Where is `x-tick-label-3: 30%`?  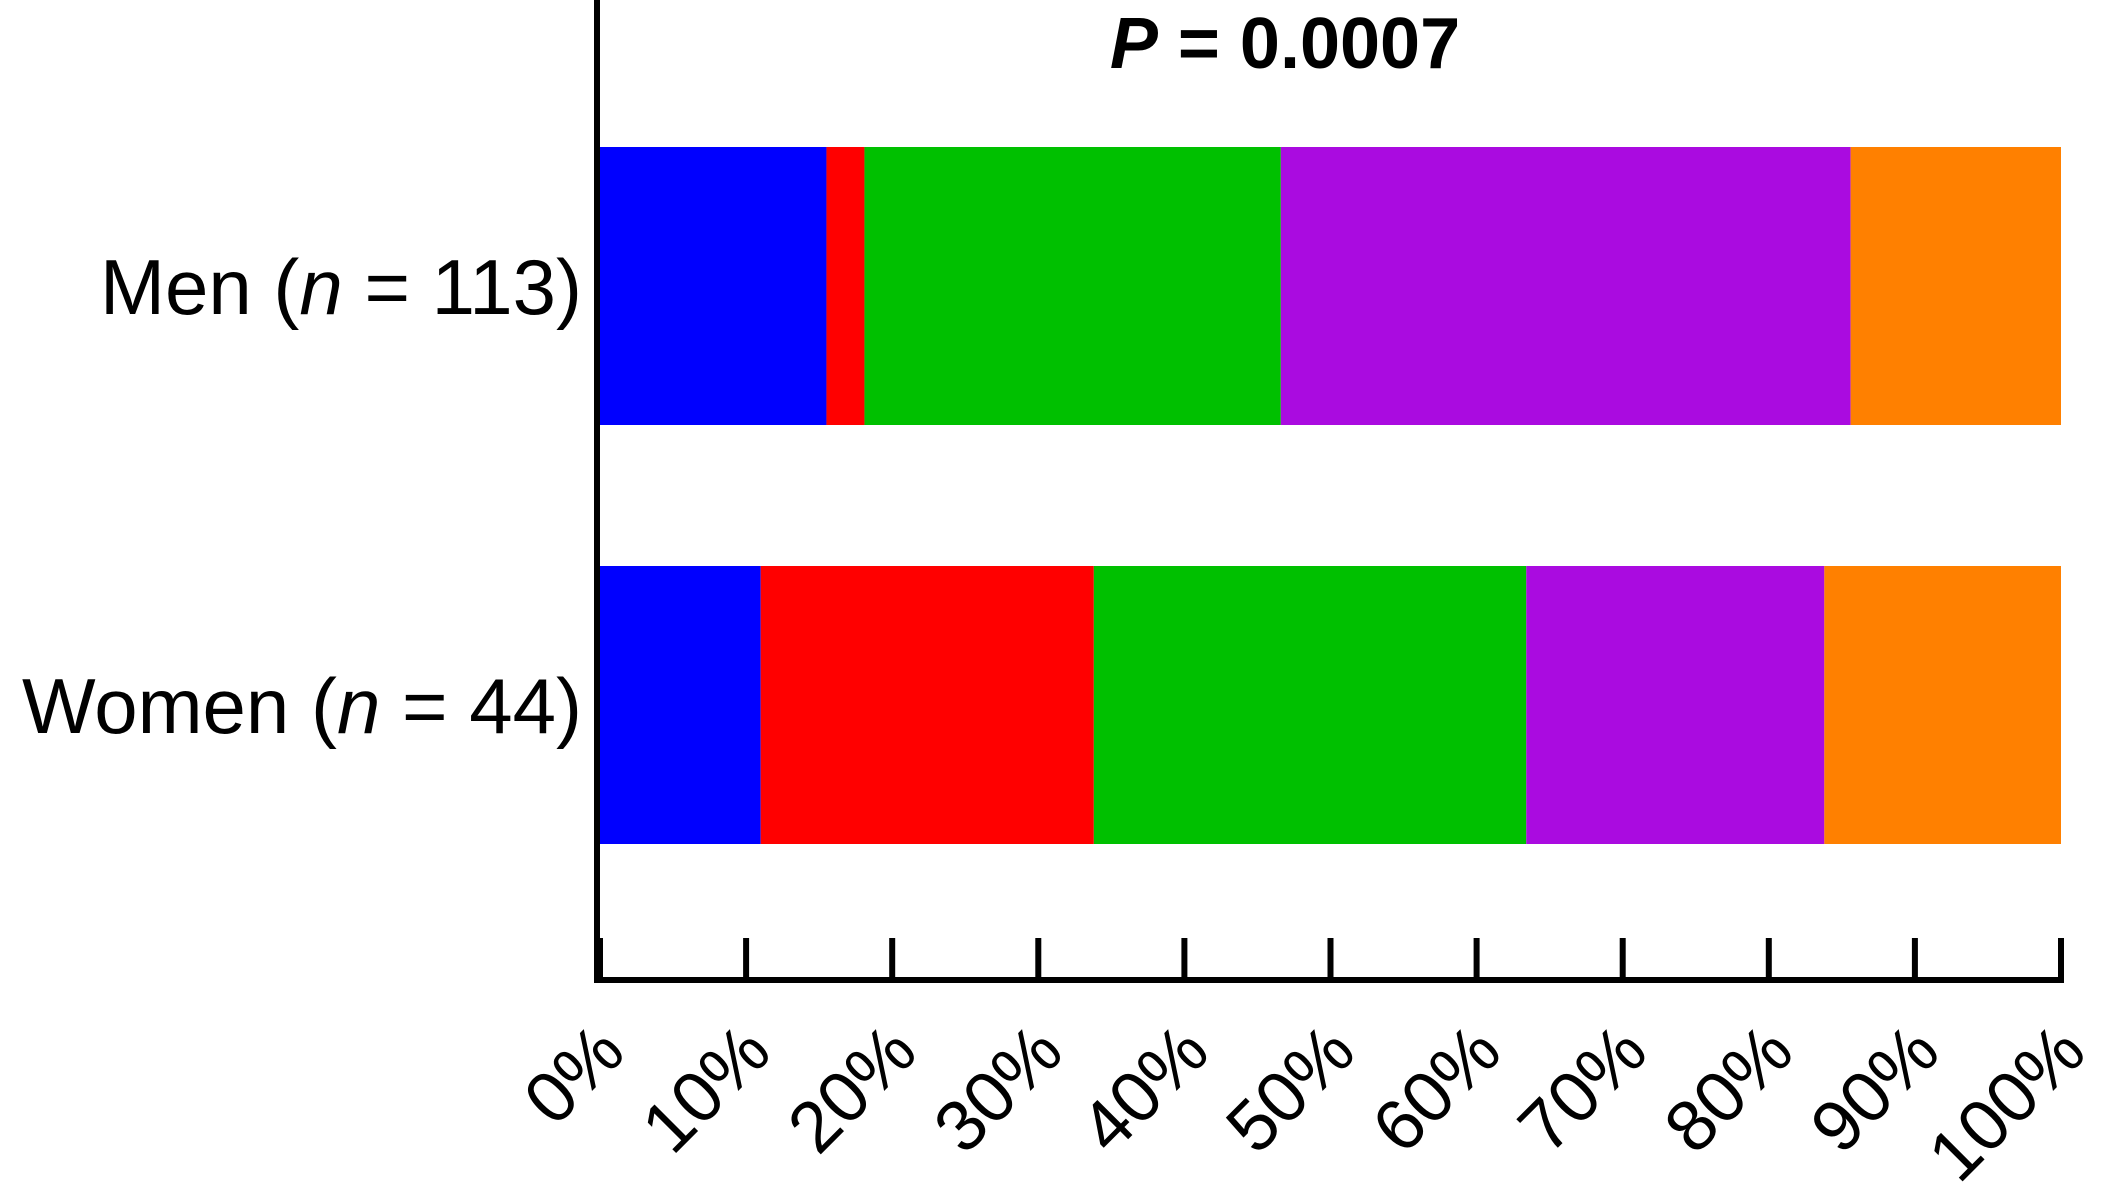
x-tick-label-3: 30% is located at coordinates (998, 1089).